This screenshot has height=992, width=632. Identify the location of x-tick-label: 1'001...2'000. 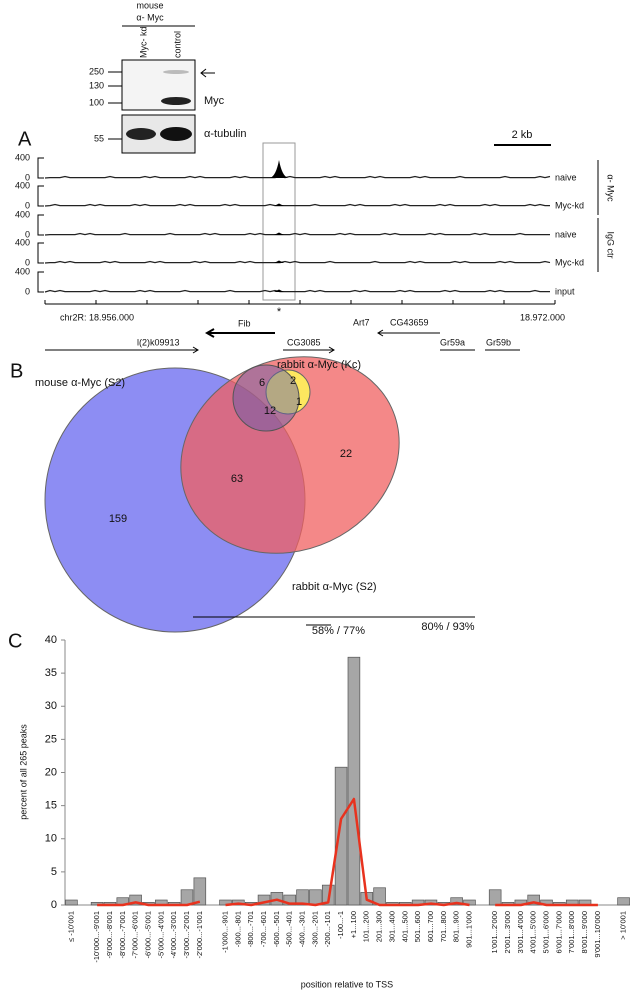
(494, 932).